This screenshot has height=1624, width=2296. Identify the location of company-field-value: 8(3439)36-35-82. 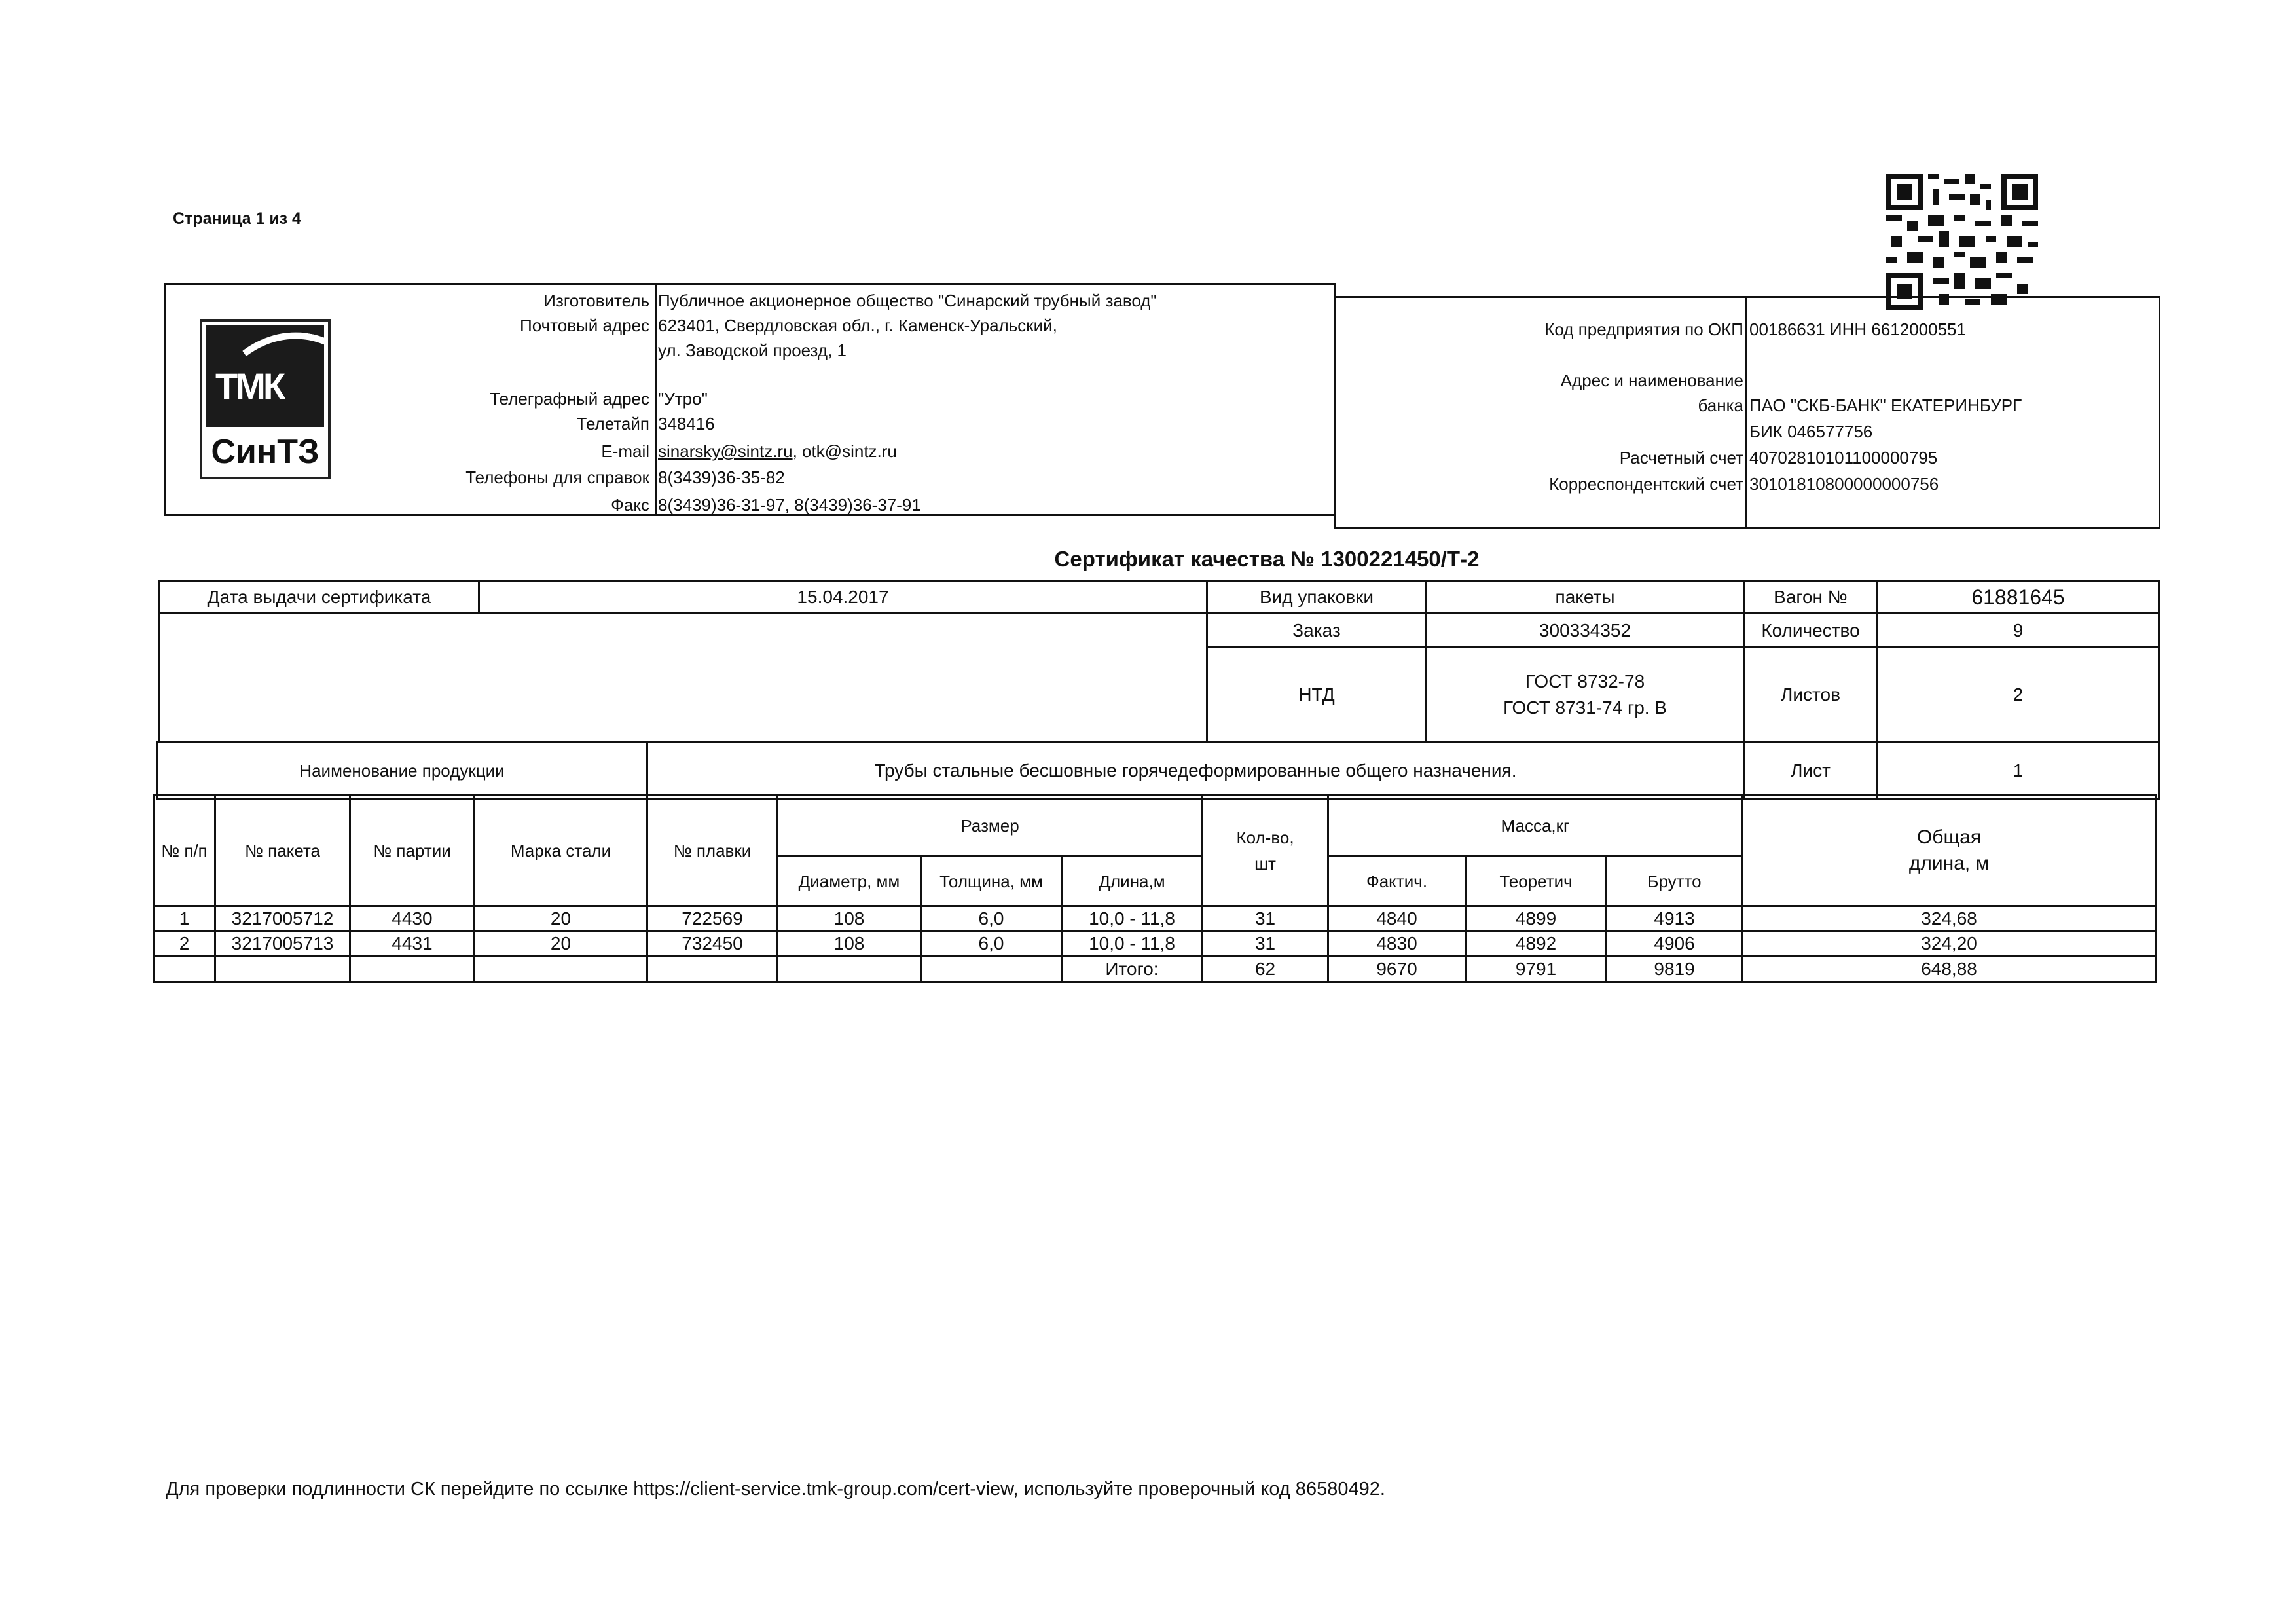
(721, 477).